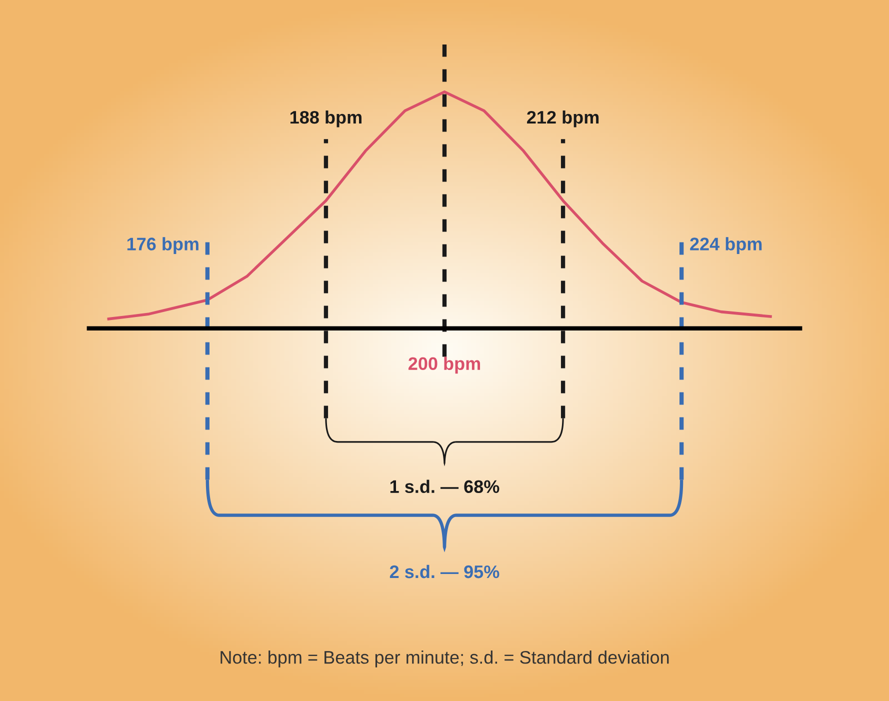 The image size is (889, 701). Describe the element at coordinates (326, 119) in the screenshot. I see `x-tick-label: 188 bpm` at that location.